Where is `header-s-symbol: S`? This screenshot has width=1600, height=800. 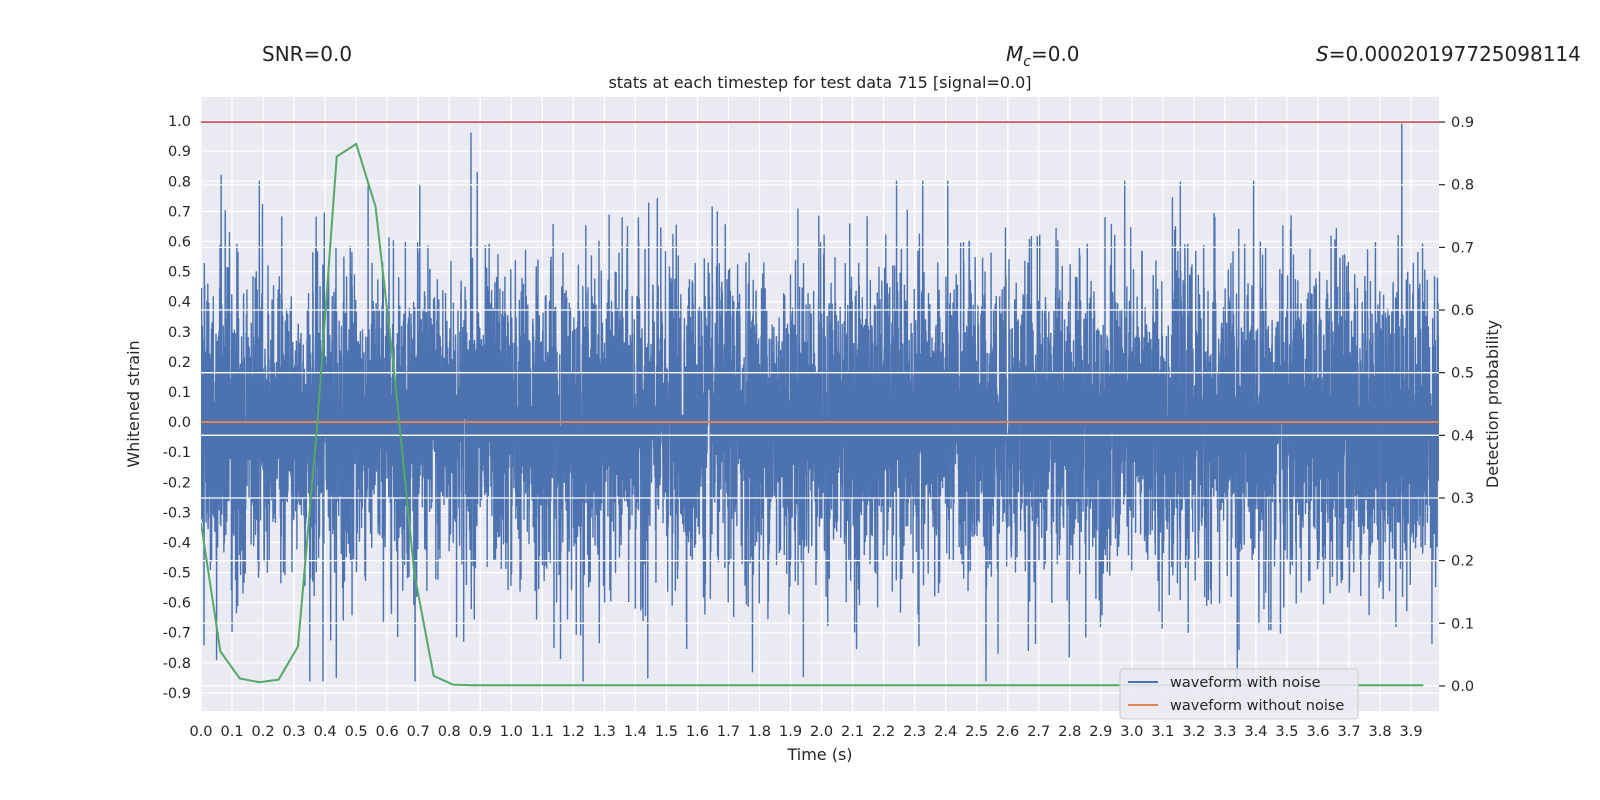 header-s-symbol: S is located at coordinates (1322, 54).